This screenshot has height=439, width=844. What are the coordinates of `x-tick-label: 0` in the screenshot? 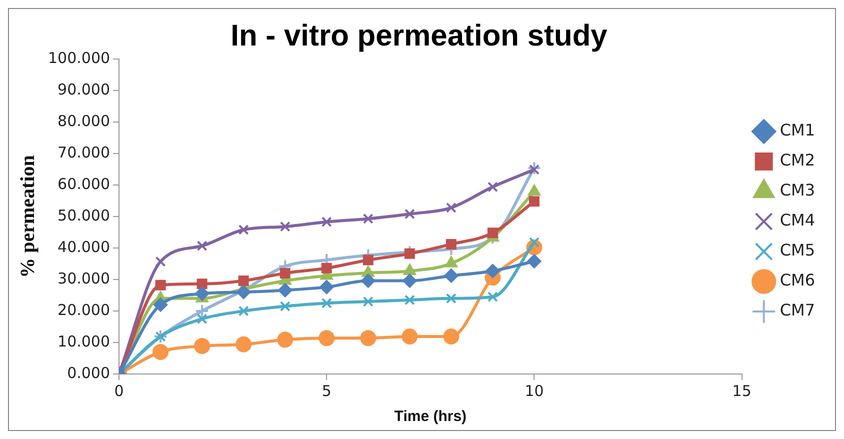 It's located at (119, 391).